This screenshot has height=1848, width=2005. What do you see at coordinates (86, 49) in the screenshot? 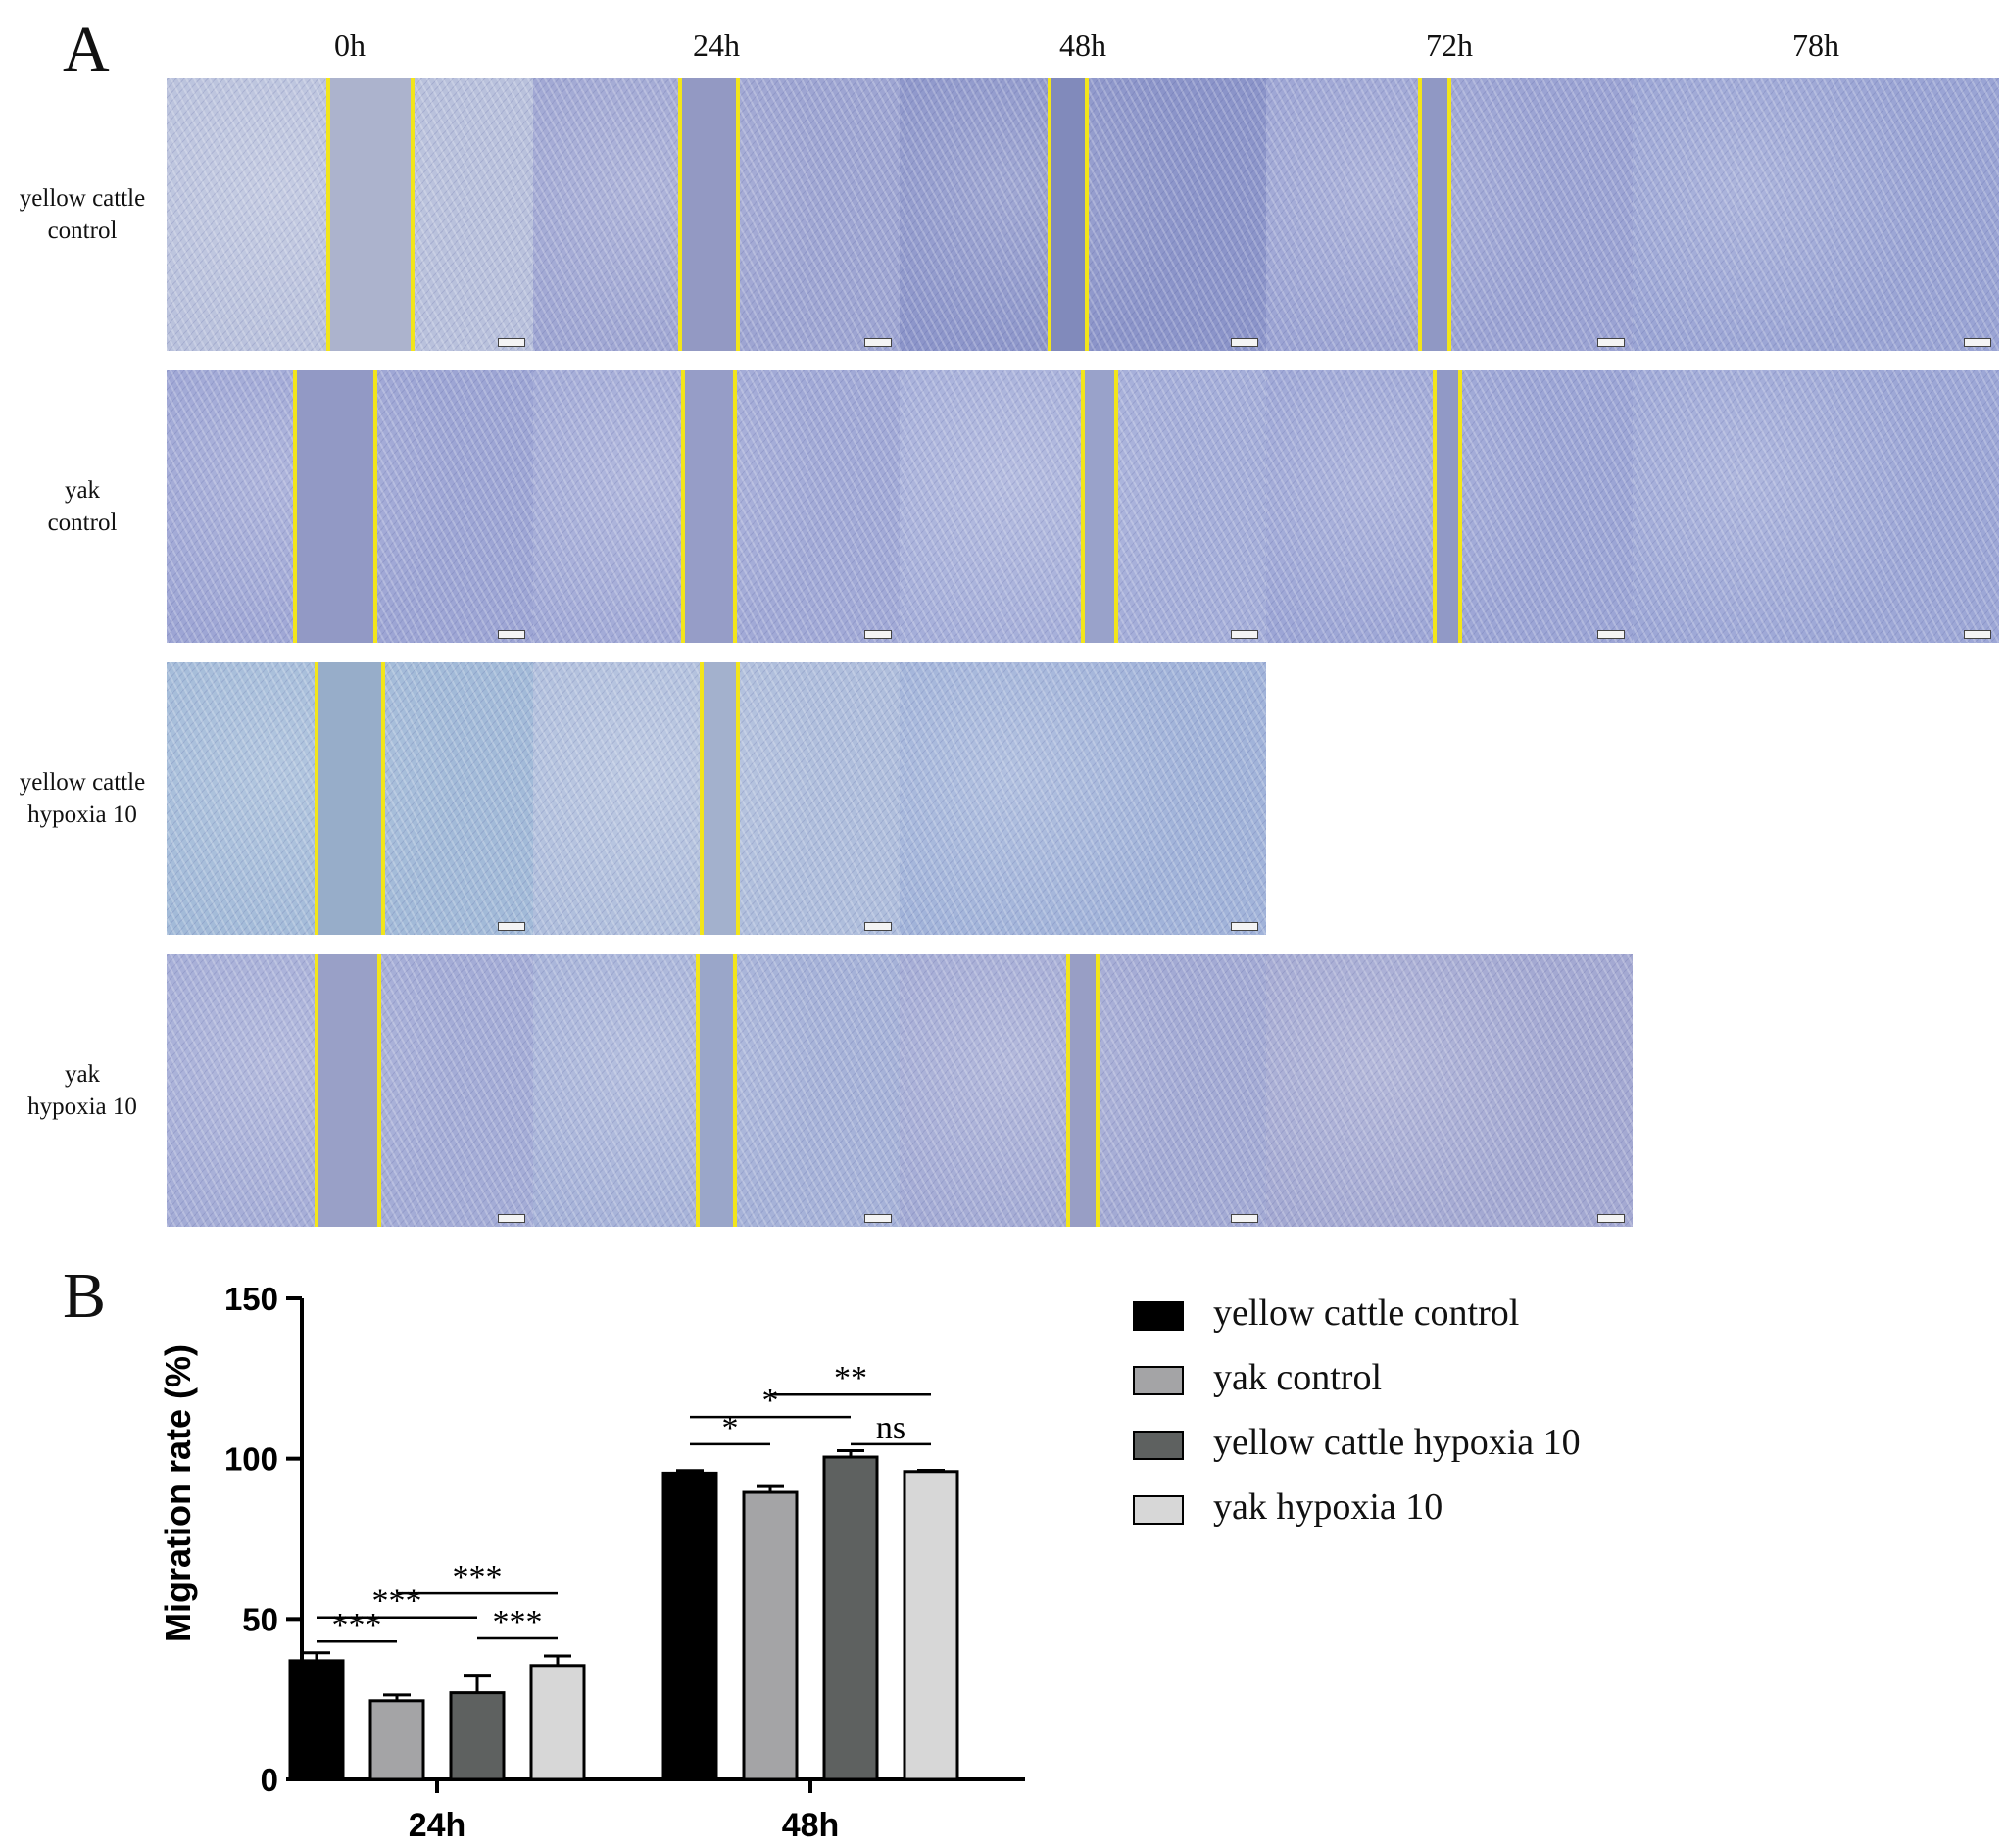
I see `panel-a-letter: A` at bounding box center [86, 49].